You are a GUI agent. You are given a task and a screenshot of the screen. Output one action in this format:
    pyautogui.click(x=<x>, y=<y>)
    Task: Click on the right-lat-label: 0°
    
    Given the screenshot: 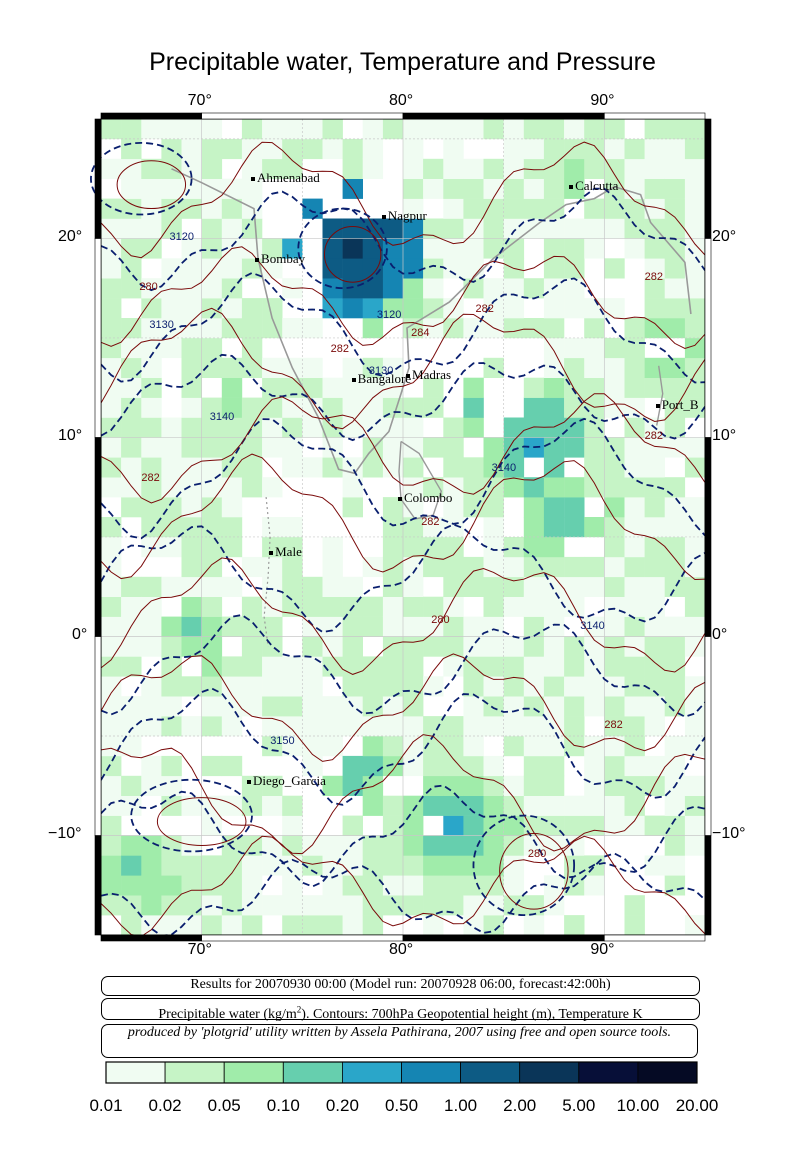 What is the action you would take?
    pyautogui.click(x=720, y=635)
    